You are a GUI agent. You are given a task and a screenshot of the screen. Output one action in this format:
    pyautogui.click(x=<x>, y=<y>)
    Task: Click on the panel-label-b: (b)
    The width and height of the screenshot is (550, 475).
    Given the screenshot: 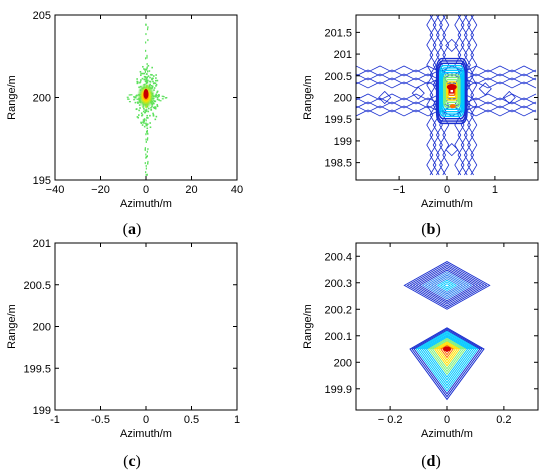 What is the action you would take?
    pyautogui.click(x=431, y=229)
    